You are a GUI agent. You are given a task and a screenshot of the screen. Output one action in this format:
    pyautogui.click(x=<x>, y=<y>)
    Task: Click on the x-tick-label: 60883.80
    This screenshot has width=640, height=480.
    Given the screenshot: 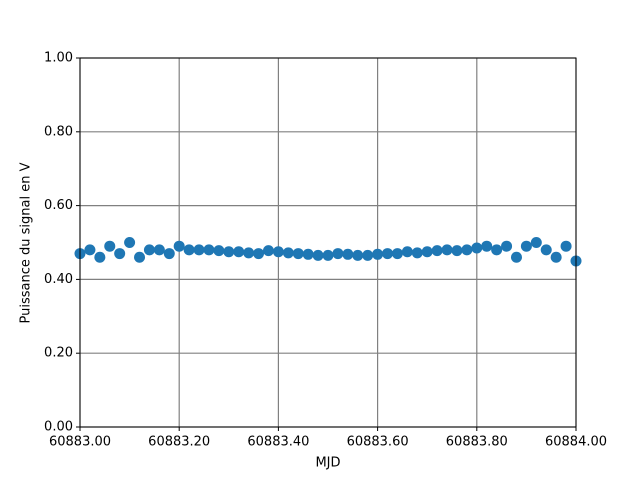 What is the action you would take?
    pyautogui.click(x=477, y=442)
    